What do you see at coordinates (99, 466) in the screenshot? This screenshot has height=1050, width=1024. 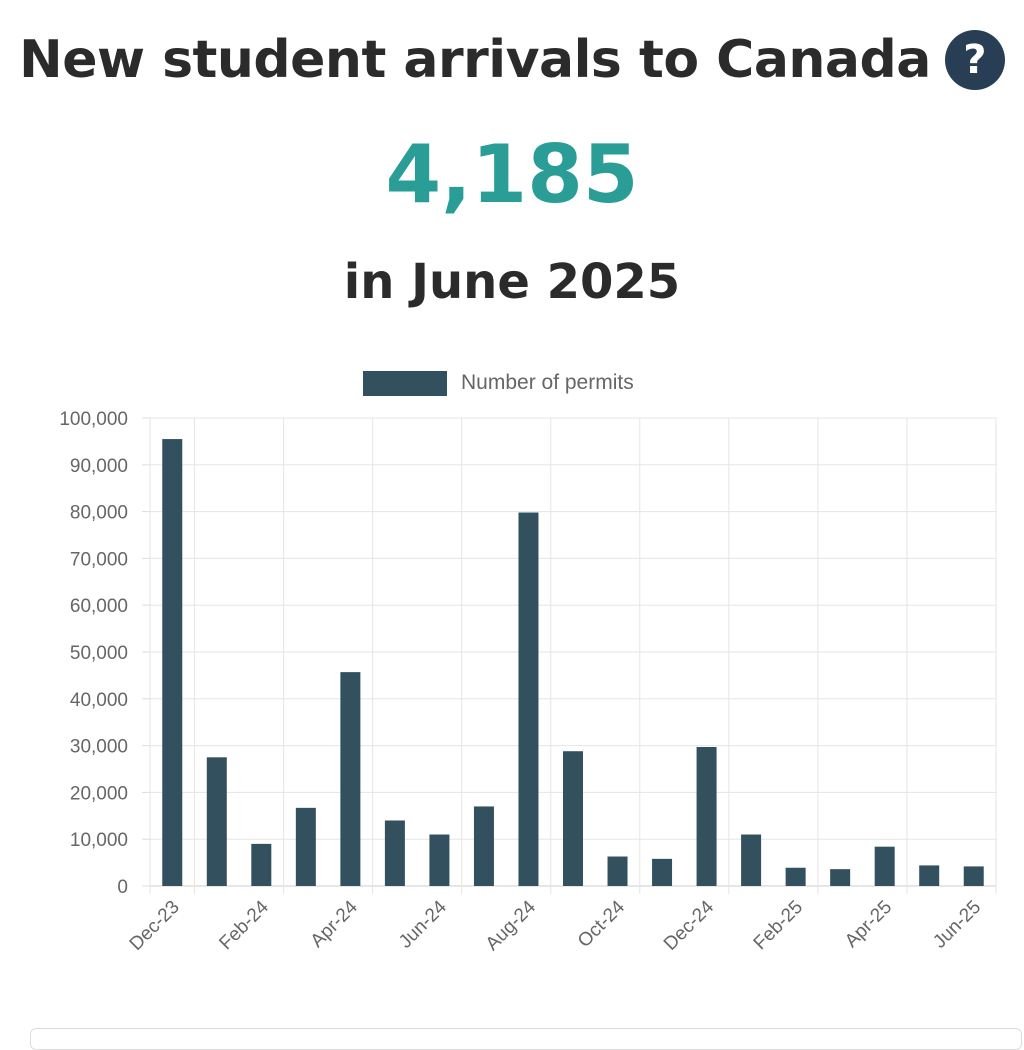 I see `y-tick-label: 90,000` at bounding box center [99, 466].